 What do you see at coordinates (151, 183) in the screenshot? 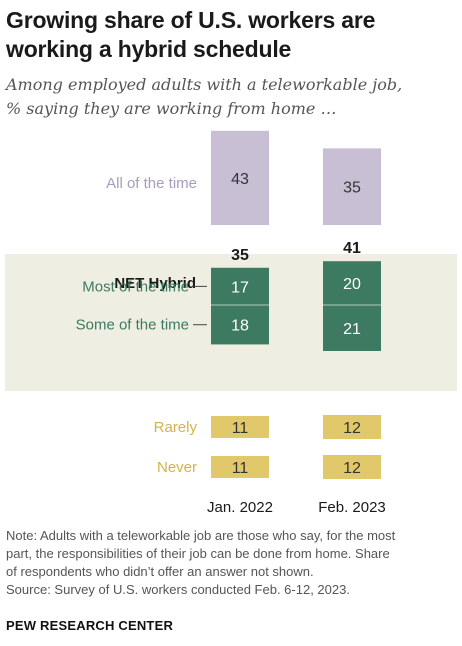
I see `series-label-all-of-the-time: All of the time` at bounding box center [151, 183].